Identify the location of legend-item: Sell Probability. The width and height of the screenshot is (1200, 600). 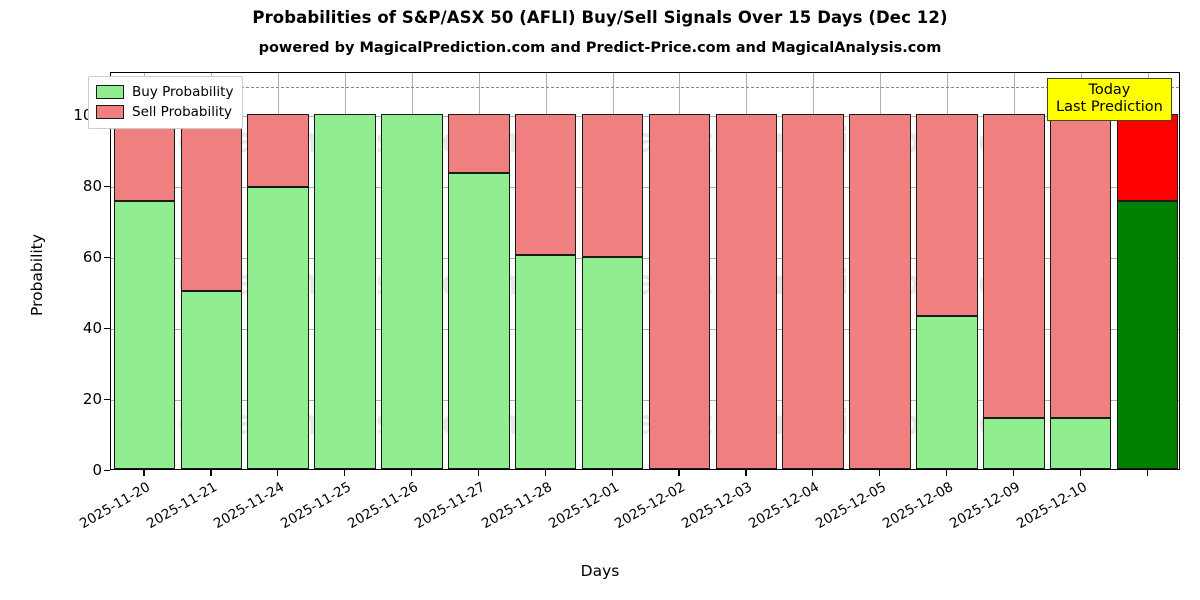
(164, 112).